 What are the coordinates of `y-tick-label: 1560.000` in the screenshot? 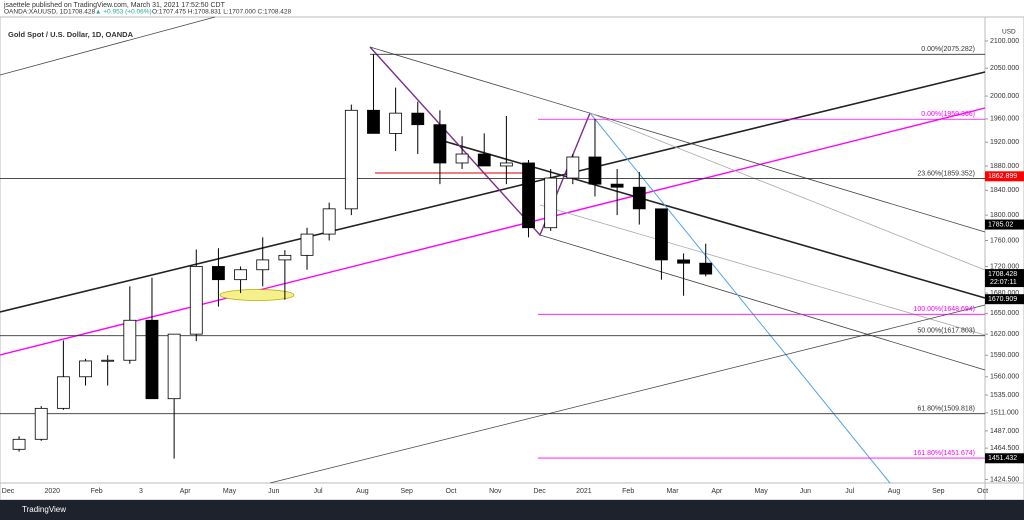 It's located at (1004, 377).